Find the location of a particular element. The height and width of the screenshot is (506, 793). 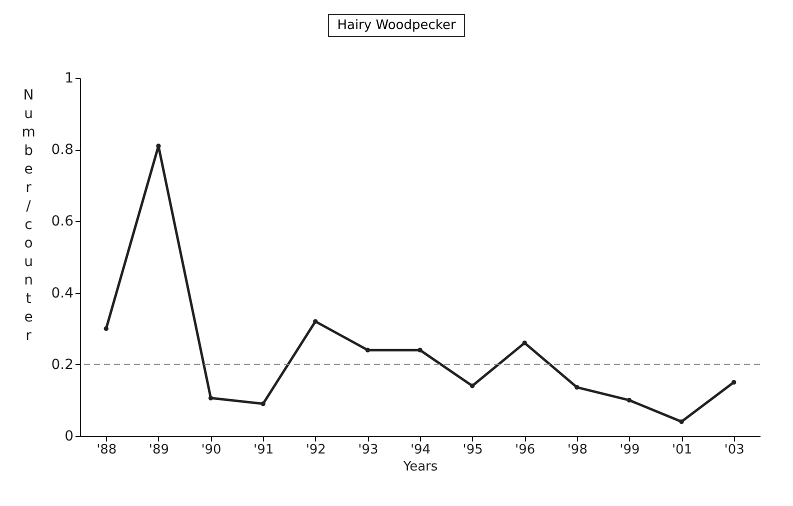

y-tick-label: 0.4 is located at coordinates (62, 293).